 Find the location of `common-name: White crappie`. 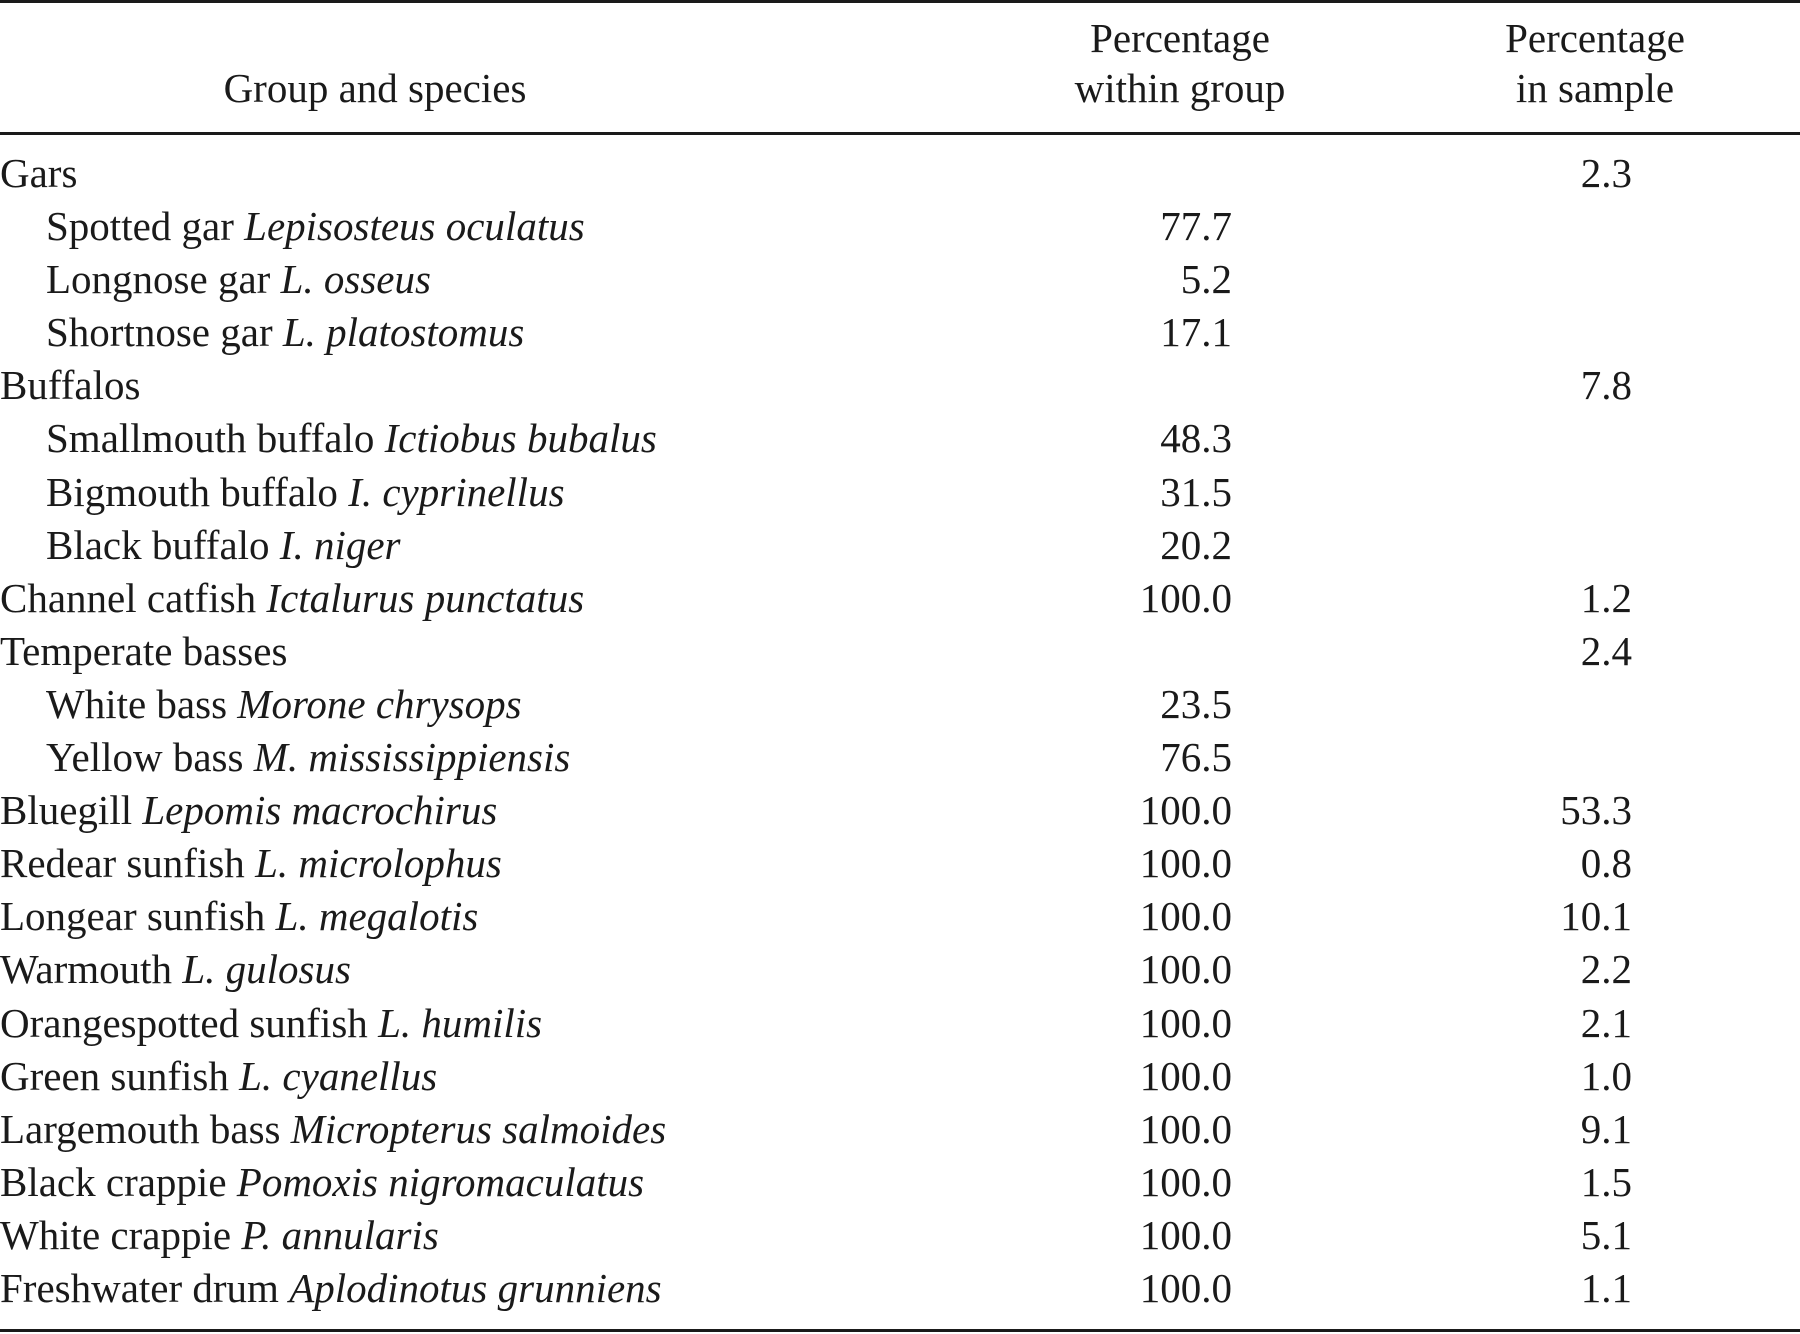

common-name: White crappie is located at coordinates (116, 1234).